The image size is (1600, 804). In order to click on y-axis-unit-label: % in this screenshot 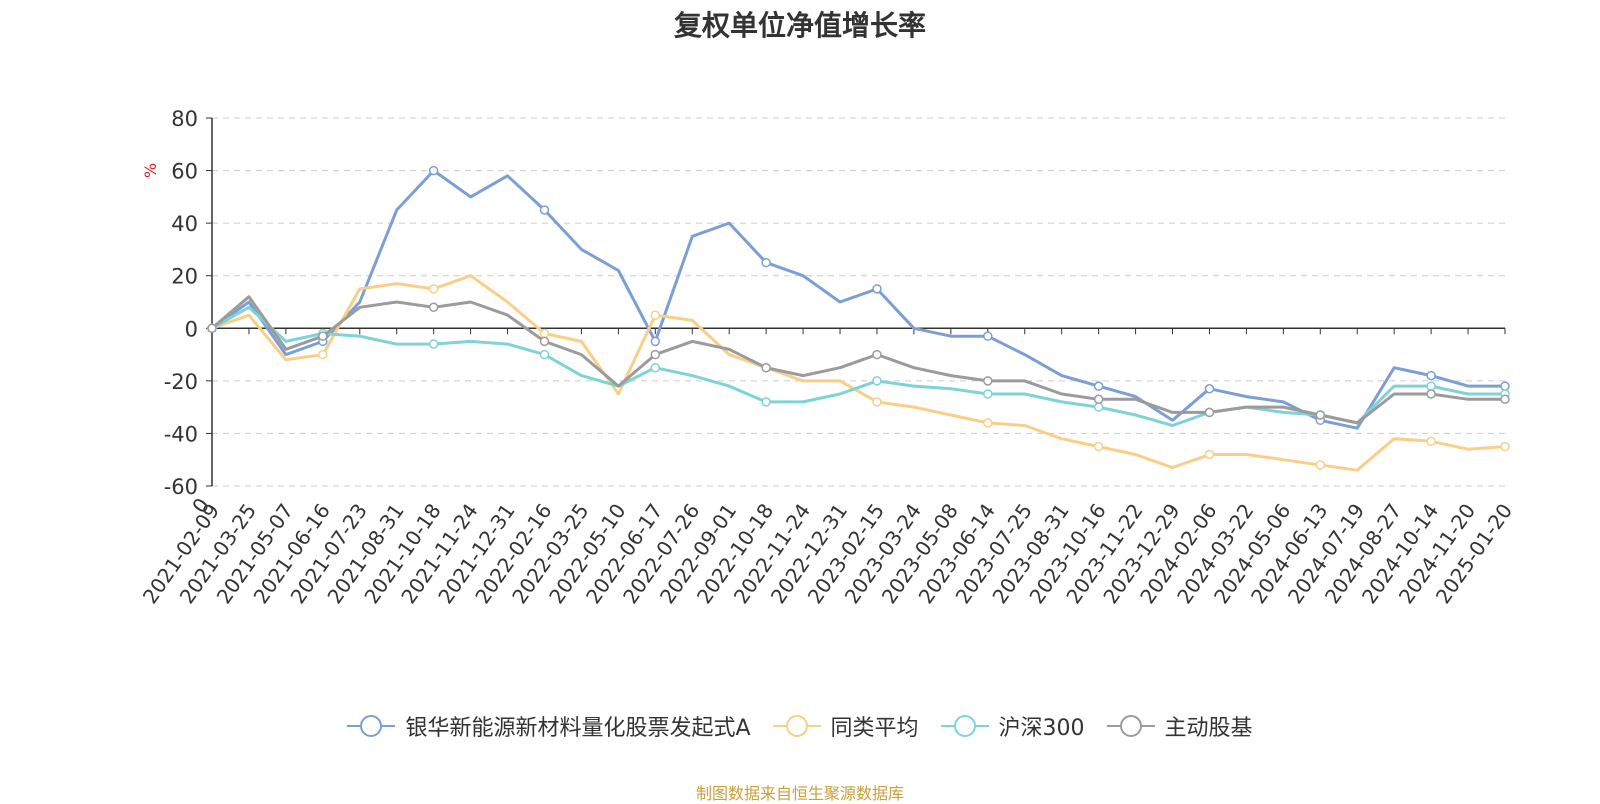, I will do `click(150, 170)`.